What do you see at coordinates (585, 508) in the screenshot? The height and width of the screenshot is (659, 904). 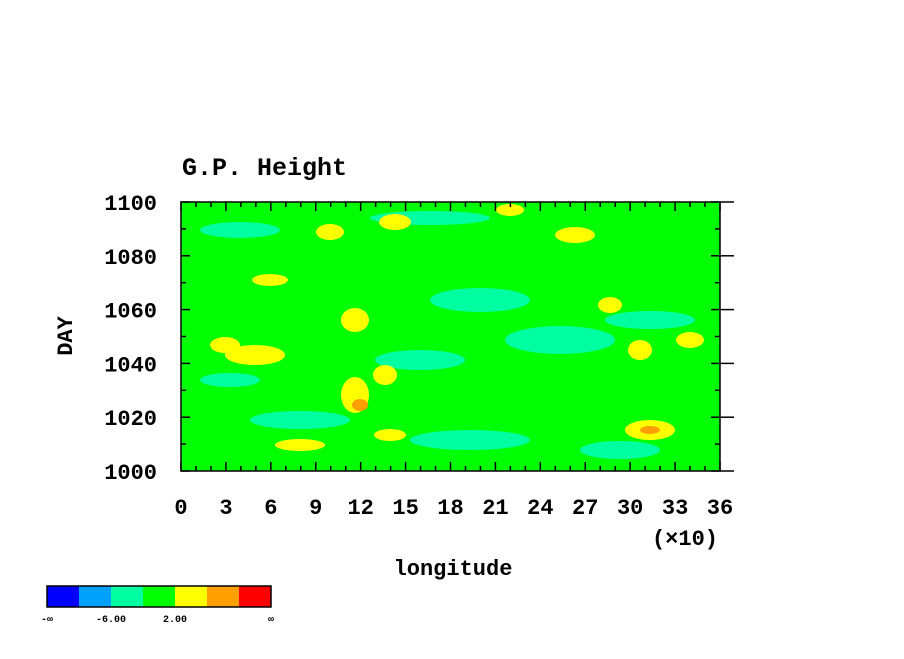 I see `x-tick-label: 27` at bounding box center [585, 508].